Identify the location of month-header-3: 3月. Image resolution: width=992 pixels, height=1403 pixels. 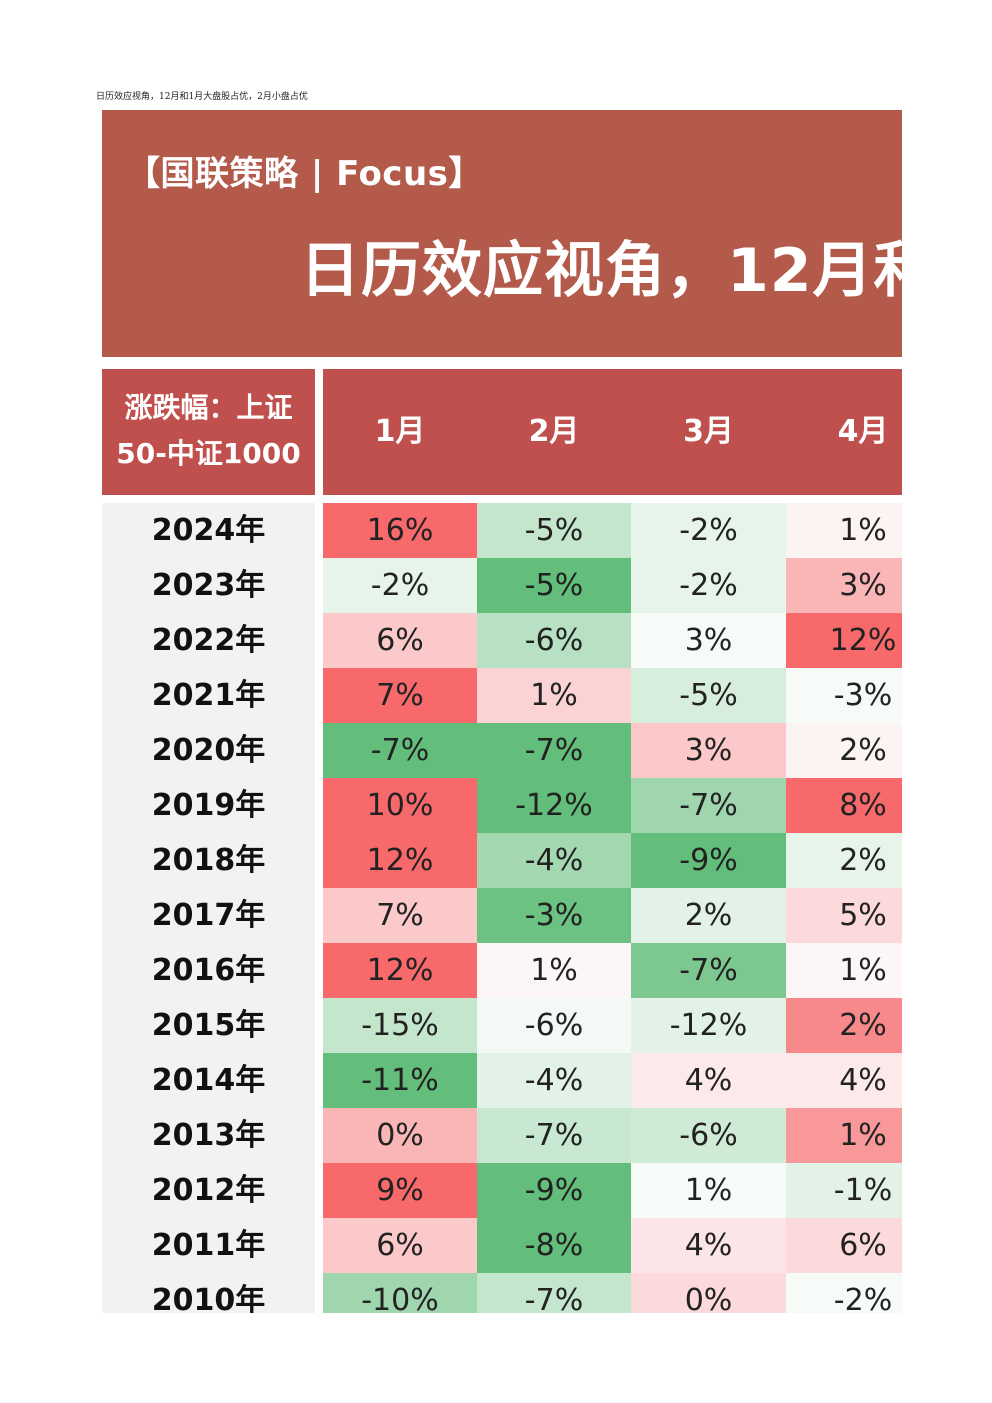
(708, 431).